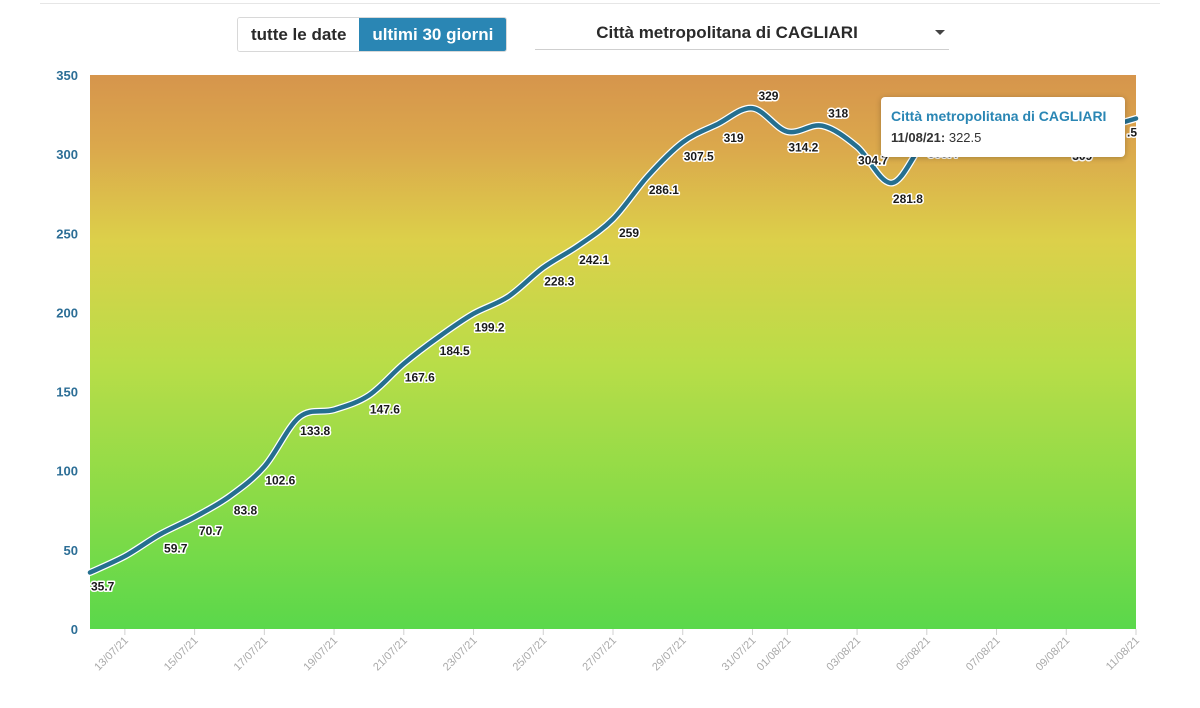 This screenshot has width=1200, height=708. Describe the element at coordinates (67, 154) in the screenshot. I see `y-tick-label: 300` at that location.